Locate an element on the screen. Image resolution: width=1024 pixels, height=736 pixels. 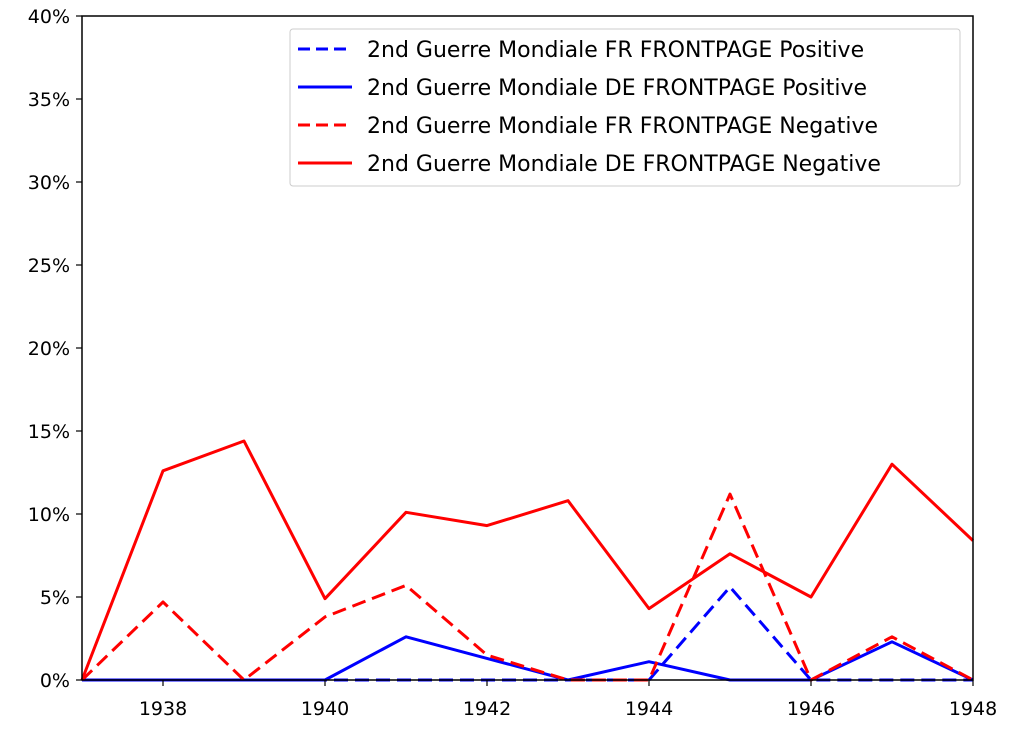
y-tick-label: 5% is located at coordinates (55, 598).